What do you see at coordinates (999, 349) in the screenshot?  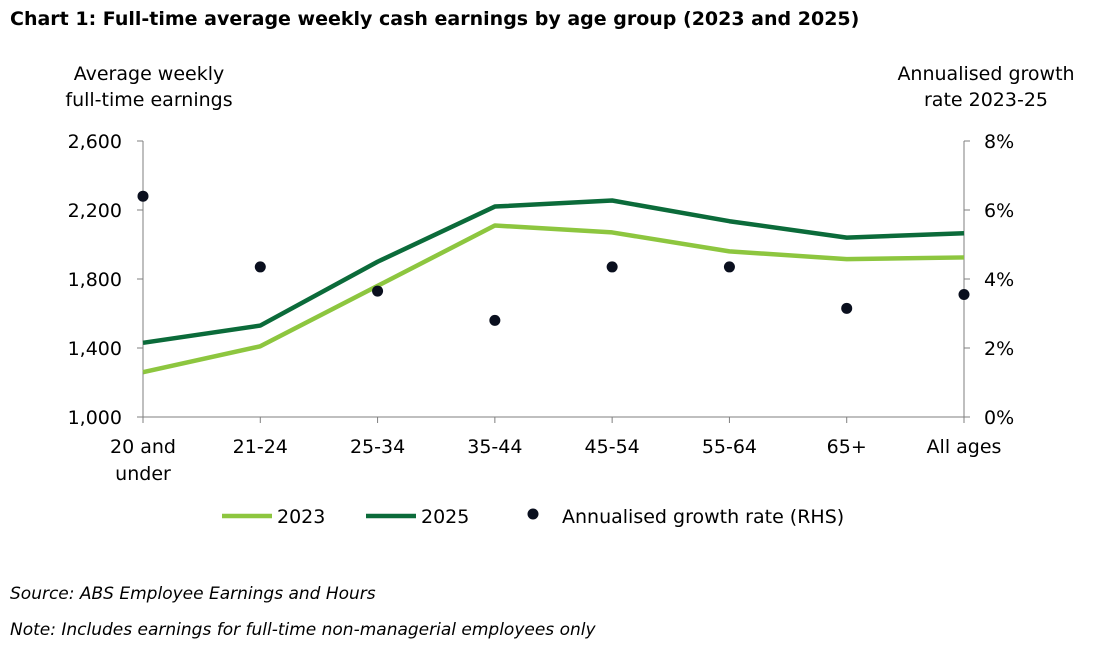 I see `right-tick-label: 2%` at bounding box center [999, 349].